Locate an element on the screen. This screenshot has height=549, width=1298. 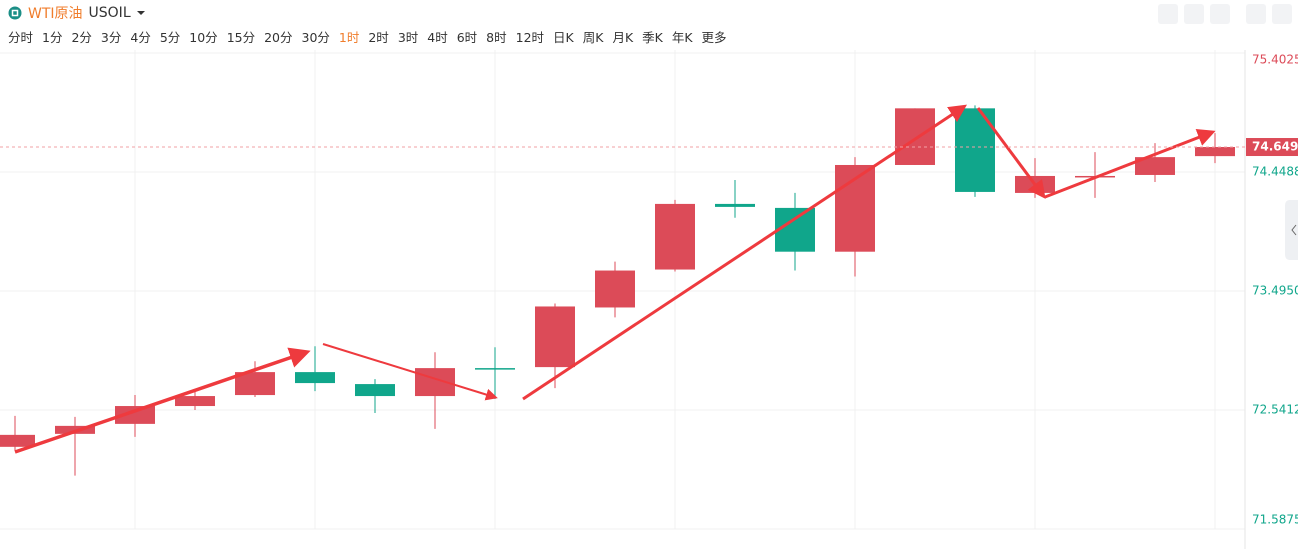
interval-button: 8时 is located at coordinates (496, 37).